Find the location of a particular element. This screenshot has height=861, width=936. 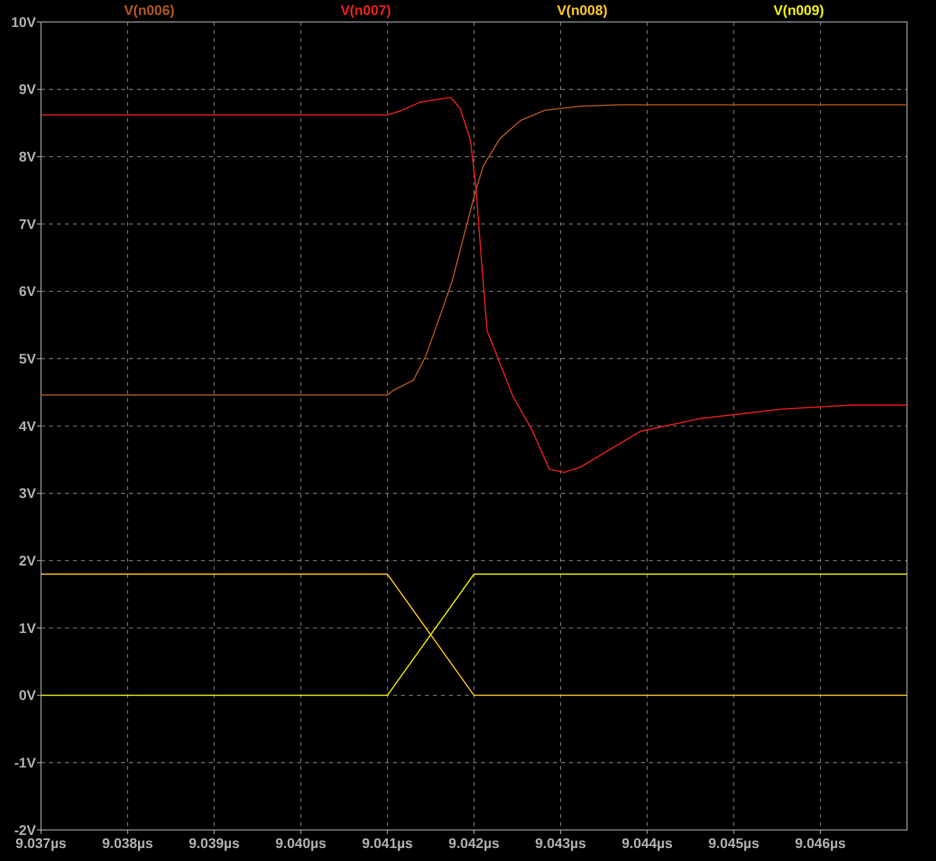

x-tick-label: 9.046µs is located at coordinates (820, 843).